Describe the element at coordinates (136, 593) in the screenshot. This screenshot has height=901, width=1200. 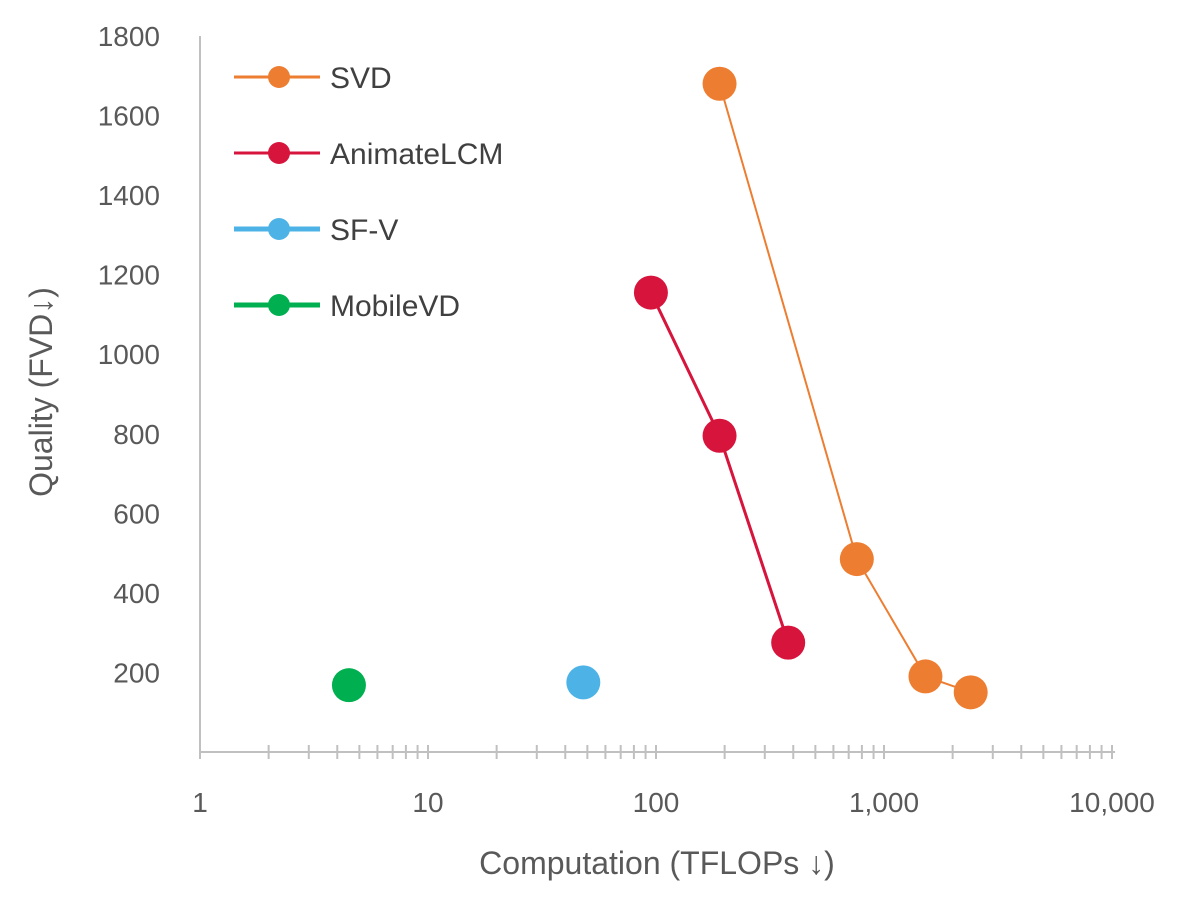
I see `y-tick-label: 400` at that location.